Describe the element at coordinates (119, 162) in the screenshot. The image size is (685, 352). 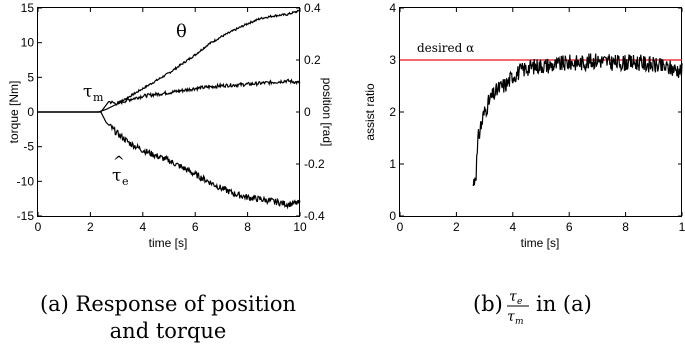
I see `tau-e-hat-mark: ^` at that location.